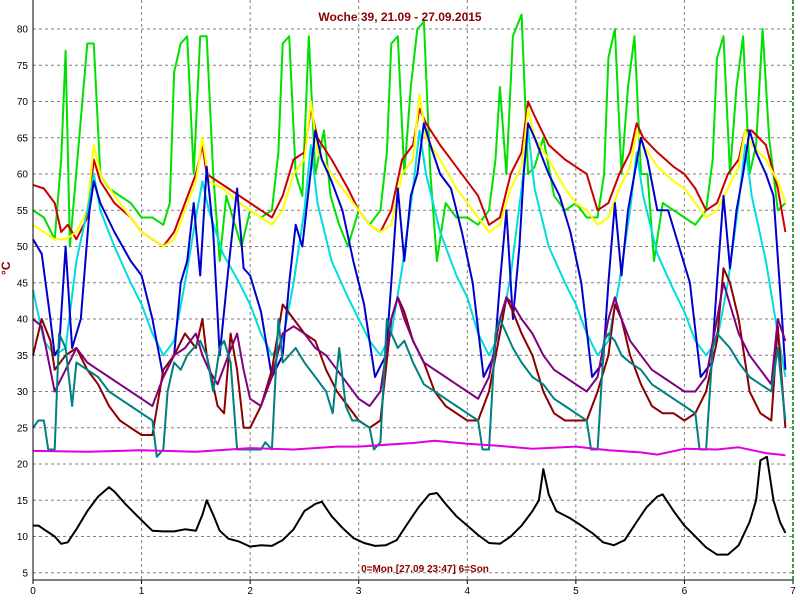 The height and width of the screenshot is (600, 800). What do you see at coordinates (23, 66) in the screenshot?
I see `y-tick-label: 75` at bounding box center [23, 66].